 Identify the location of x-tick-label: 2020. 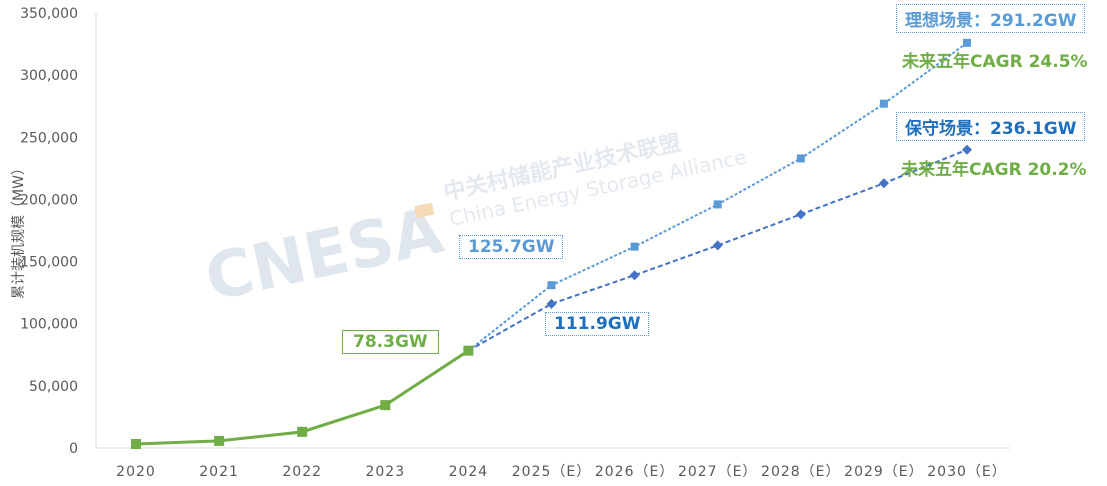
(136, 472).